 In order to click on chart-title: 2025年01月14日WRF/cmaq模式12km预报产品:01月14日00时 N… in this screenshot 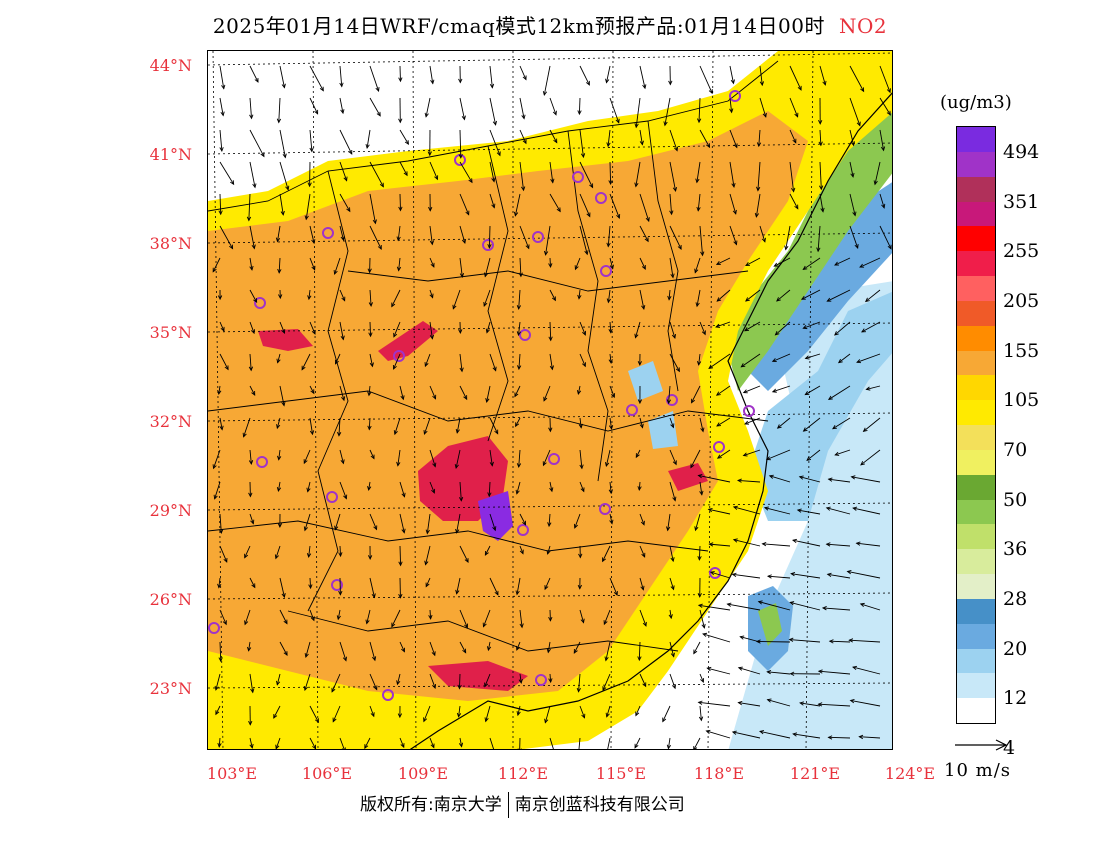, I will do `click(550, 24)`.